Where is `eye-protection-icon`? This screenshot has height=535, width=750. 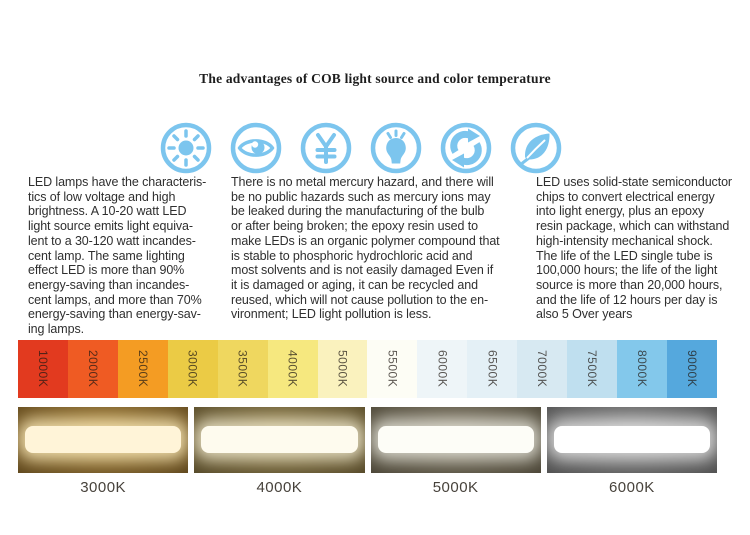 eye-protection-icon is located at coordinates (256, 148).